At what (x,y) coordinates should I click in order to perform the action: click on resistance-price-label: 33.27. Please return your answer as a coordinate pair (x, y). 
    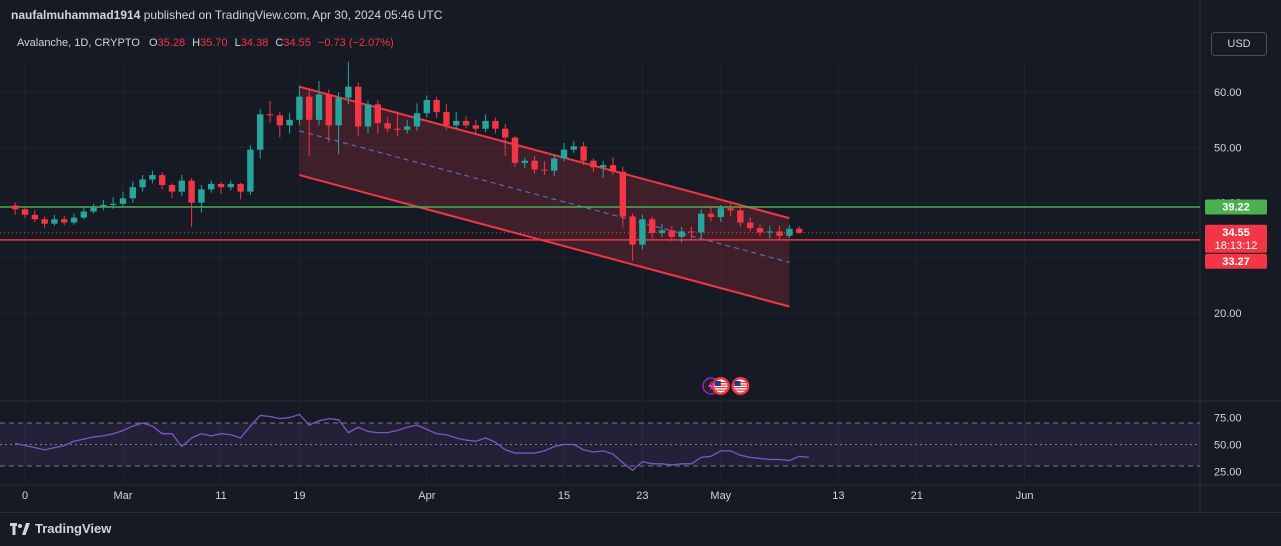
    Looking at the image, I should click on (1236, 261).